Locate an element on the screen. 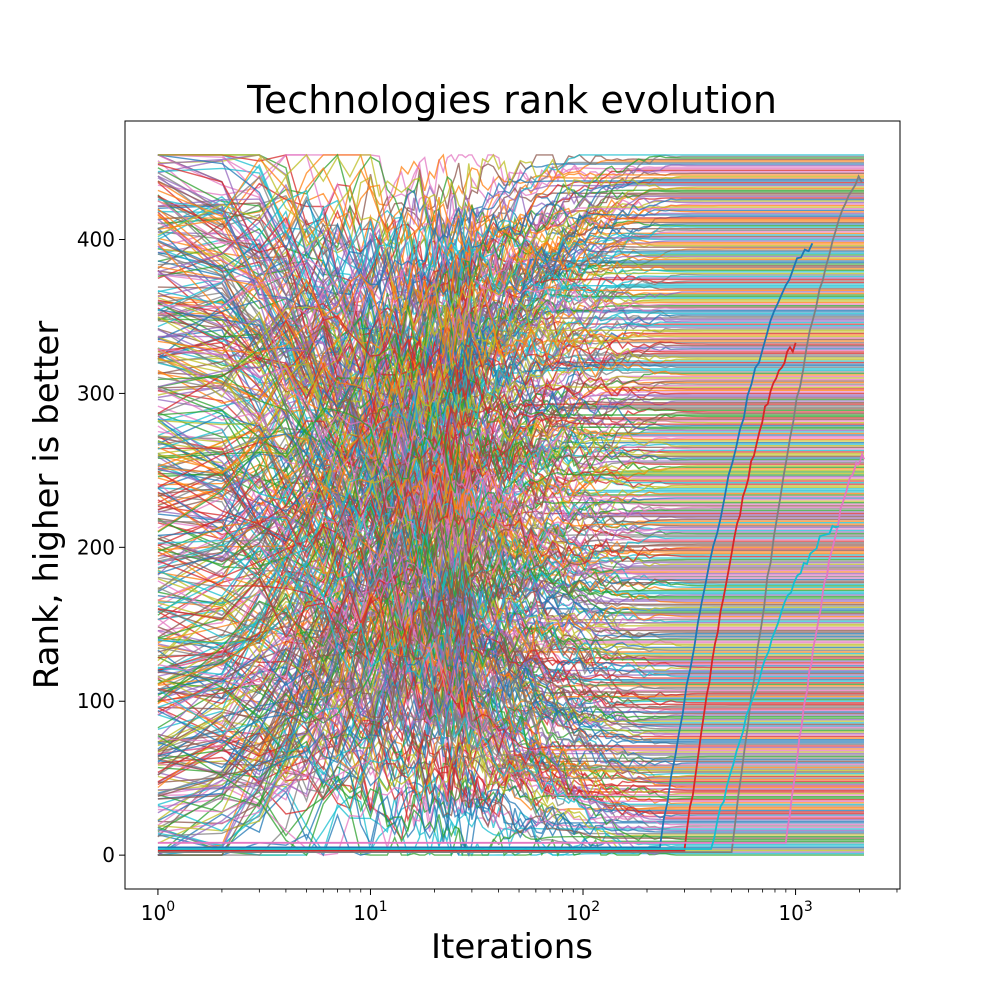  y-tick-label: 300 is located at coordinates (96, 393).